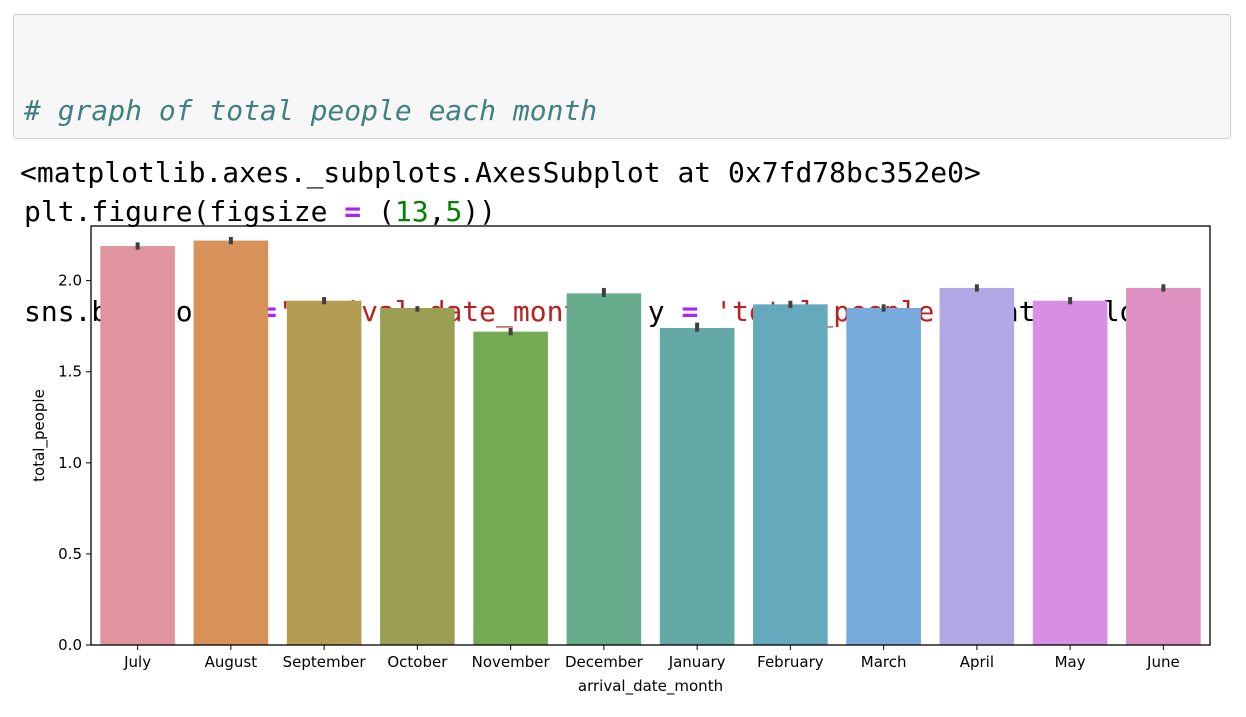 This screenshot has height=717, width=1246. What do you see at coordinates (479, 211) in the screenshot?
I see `code-token: ))` at bounding box center [479, 211].